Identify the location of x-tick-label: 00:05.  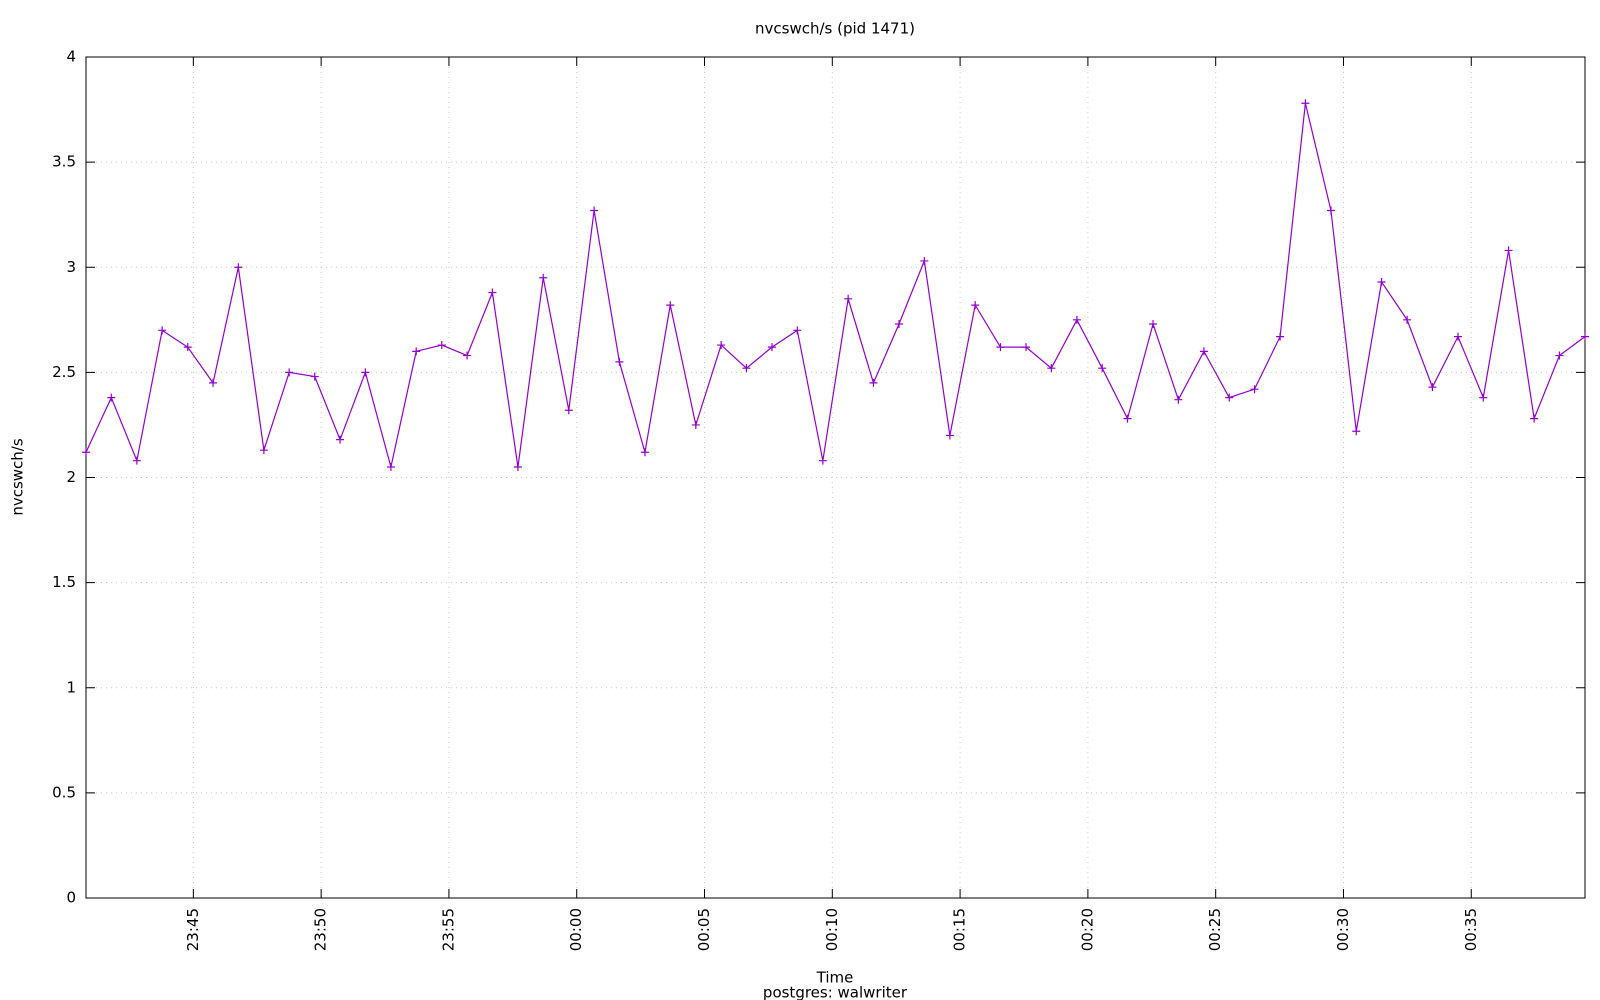
(704, 929).